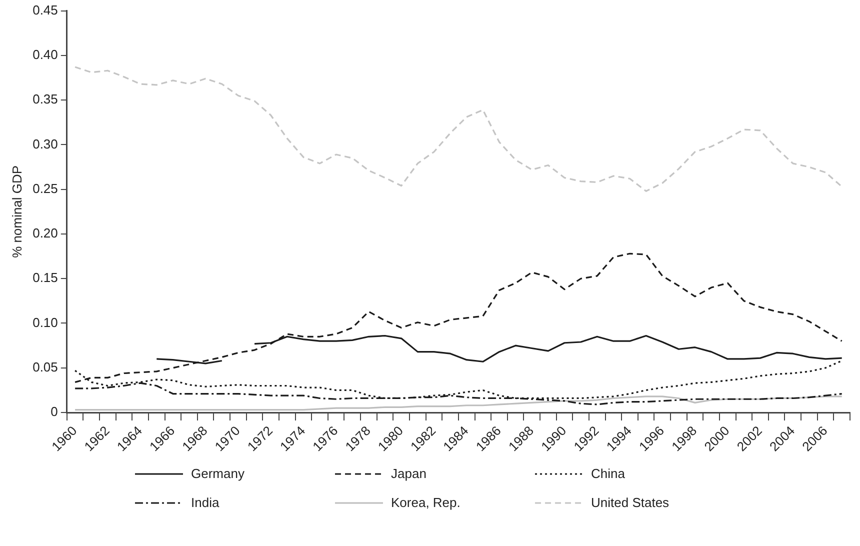  What do you see at coordinates (45, 99) in the screenshot?
I see `y-tick-label: 0.35` at bounding box center [45, 99].